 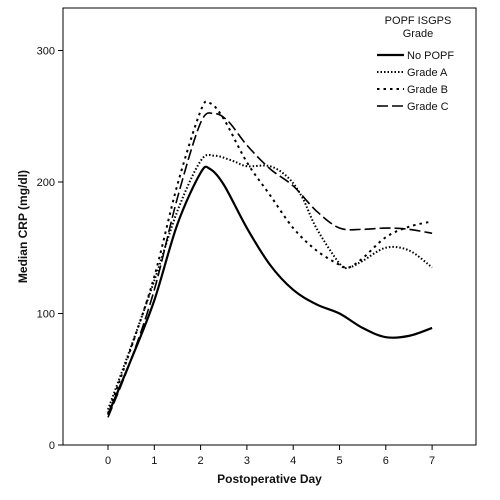 I want to click on legend-title-line2: Grade, so click(x=418, y=34).